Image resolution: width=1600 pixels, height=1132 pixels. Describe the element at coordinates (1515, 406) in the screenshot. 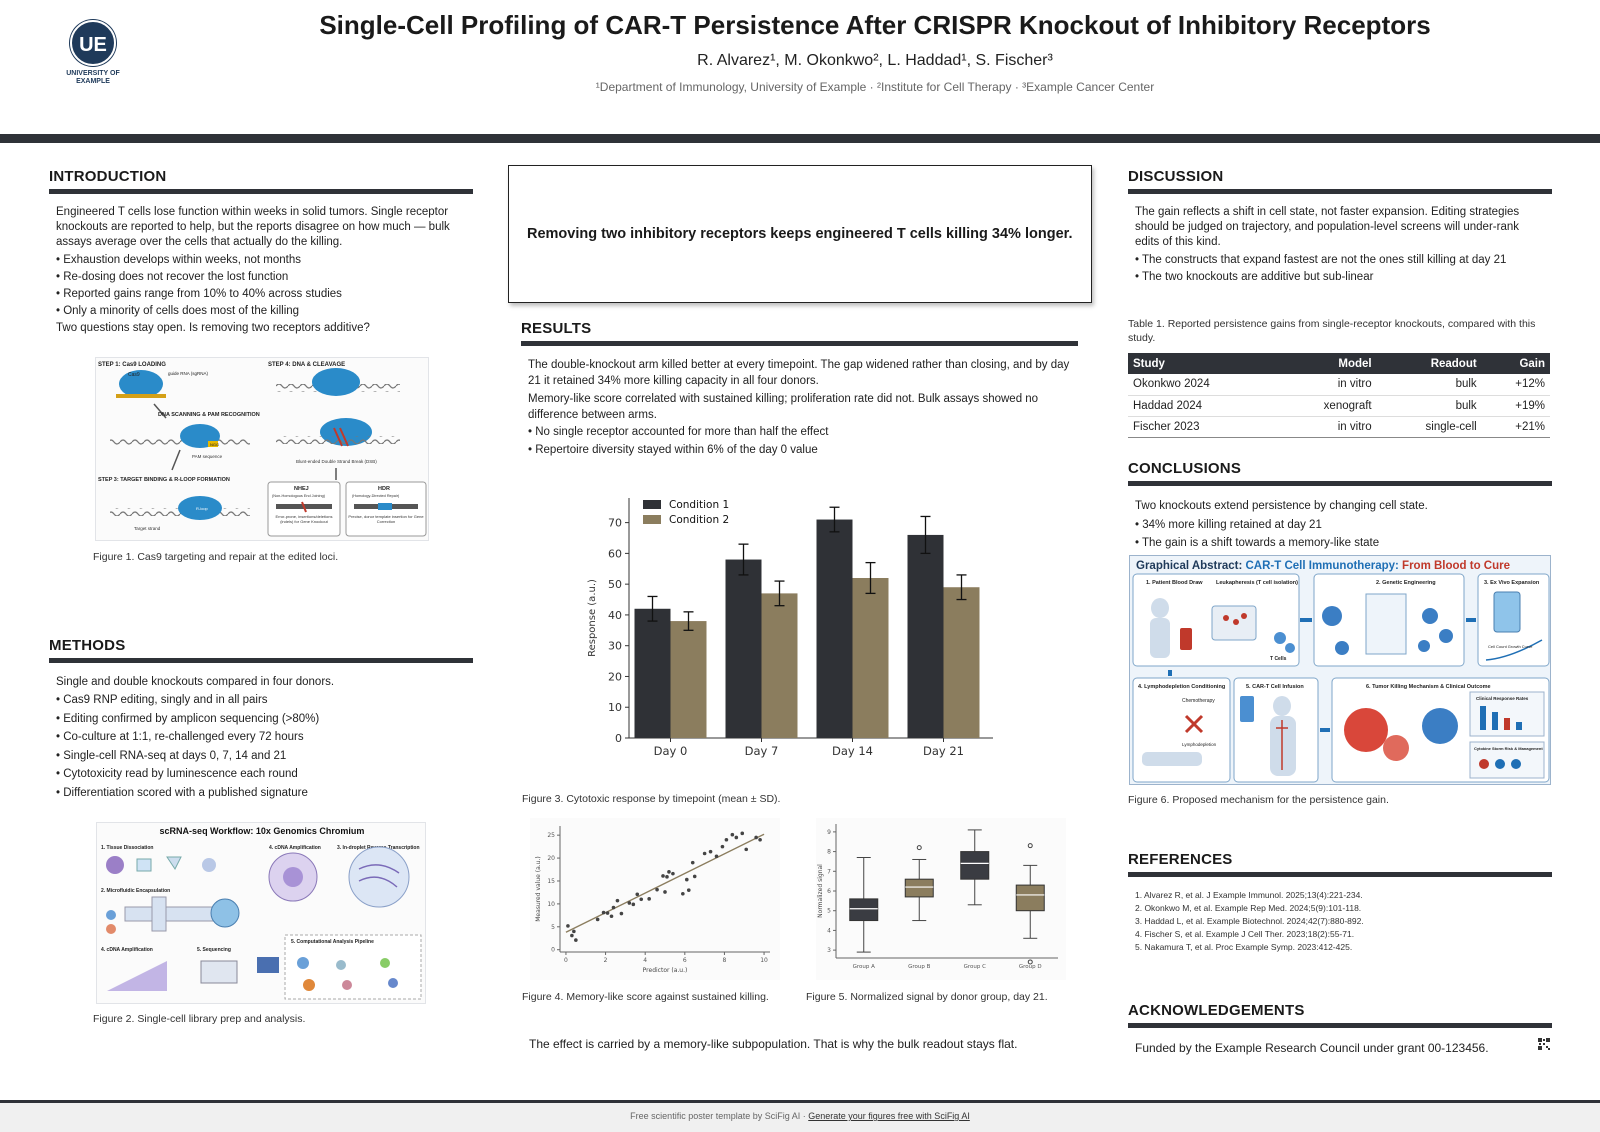

I see `table-cell: +19%` at that location.